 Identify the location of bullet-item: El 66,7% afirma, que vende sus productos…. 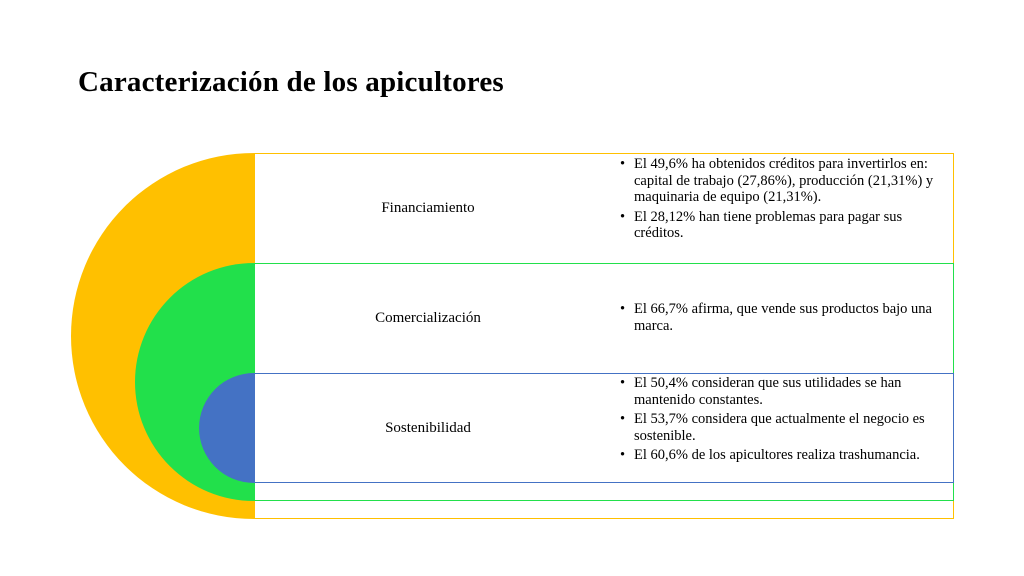
(782, 317).